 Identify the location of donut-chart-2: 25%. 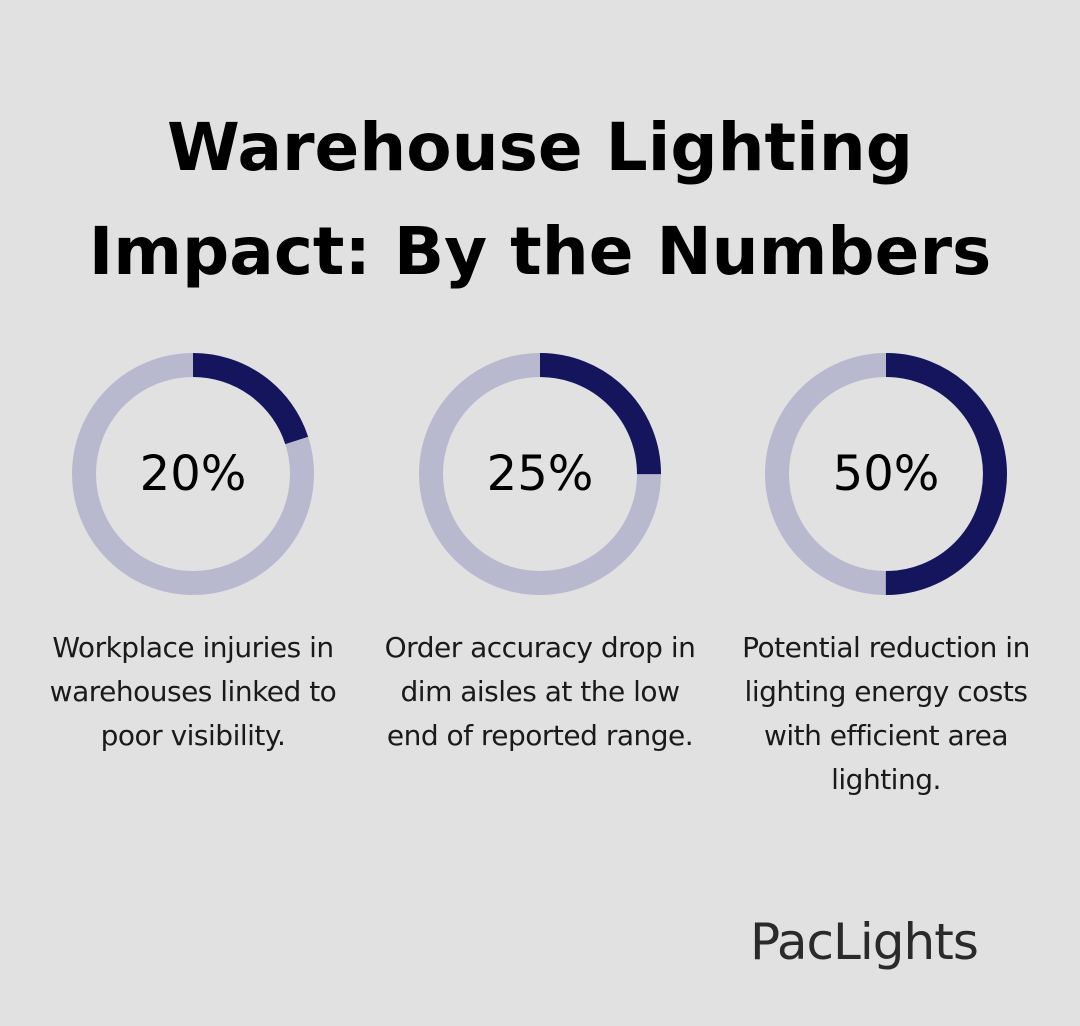
(540, 474).